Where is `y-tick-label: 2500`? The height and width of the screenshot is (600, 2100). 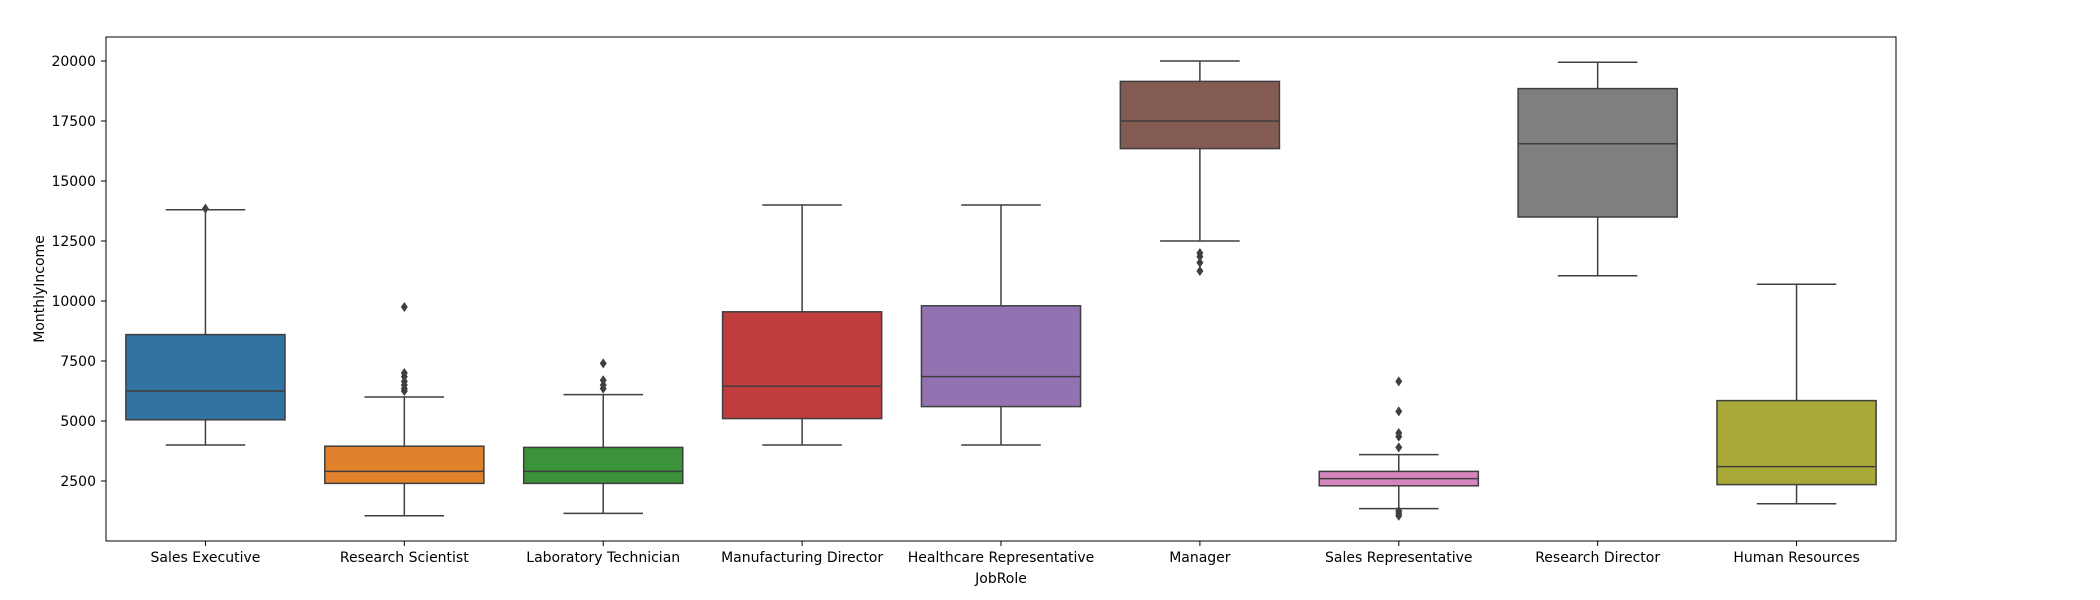
y-tick-label: 2500 is located at coordinates (78, 482).